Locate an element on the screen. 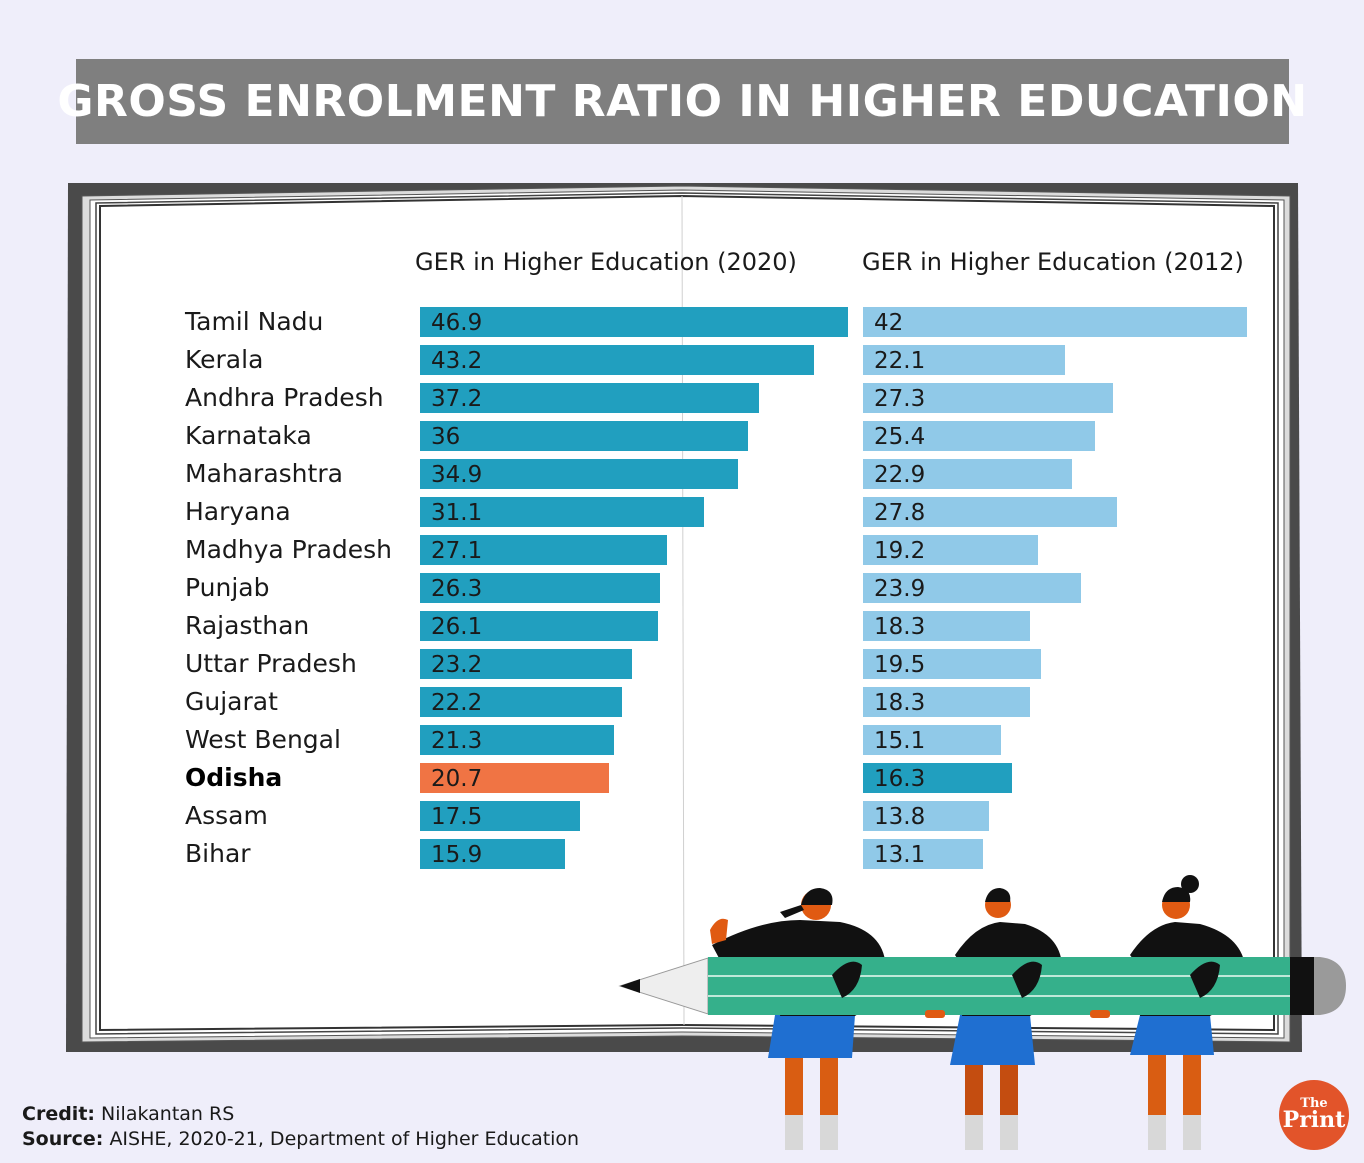 Image resolution: width=1364 pixels, height=1163 pixels. data-label: 26.3 is located at coordinates (457, 589).